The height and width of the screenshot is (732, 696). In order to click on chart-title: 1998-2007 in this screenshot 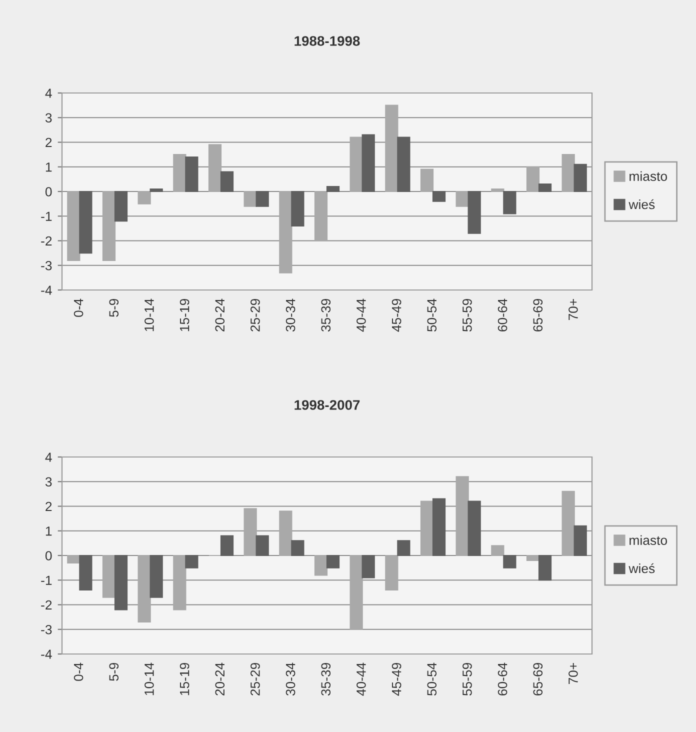, I will do `click(327, 405)`.